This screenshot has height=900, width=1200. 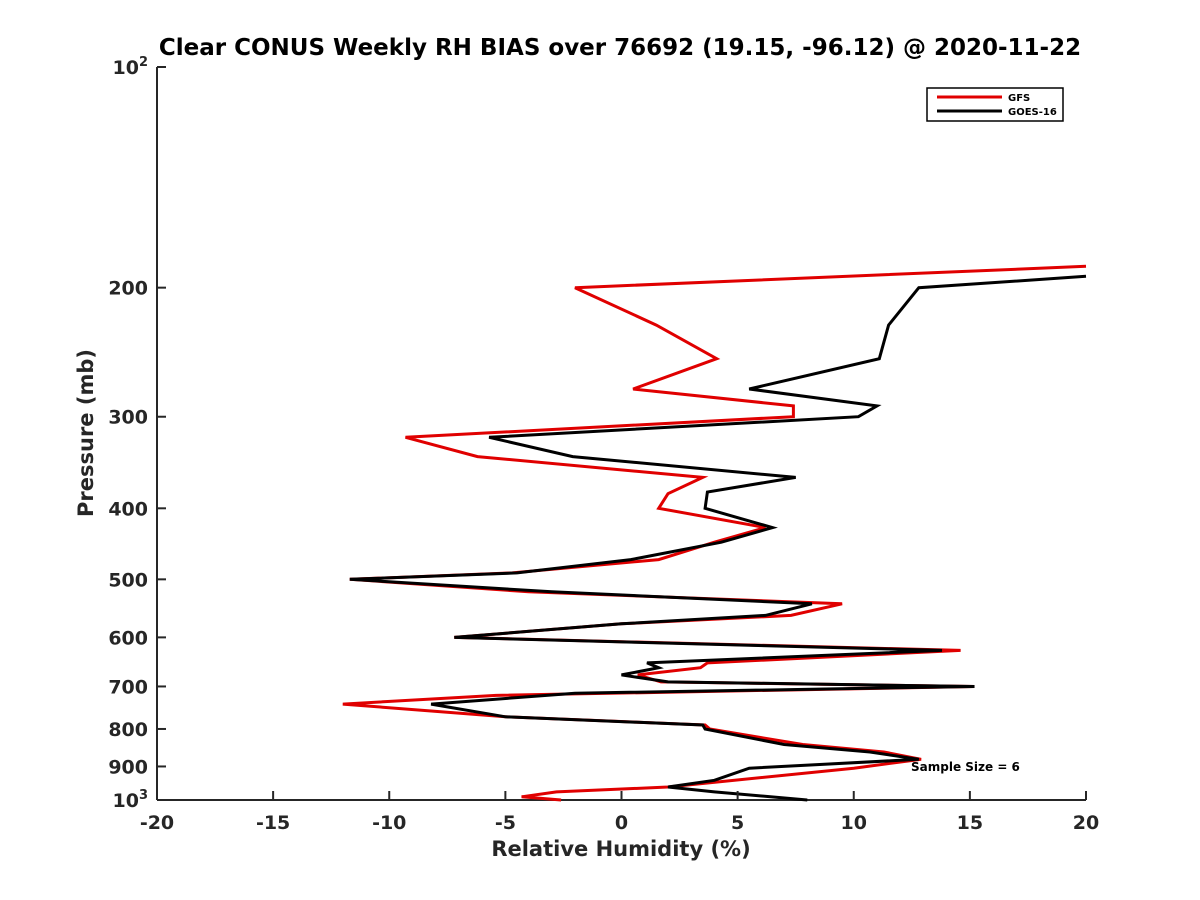 I want to click on x-tick-label: 20, so click(x=1086, y=823).